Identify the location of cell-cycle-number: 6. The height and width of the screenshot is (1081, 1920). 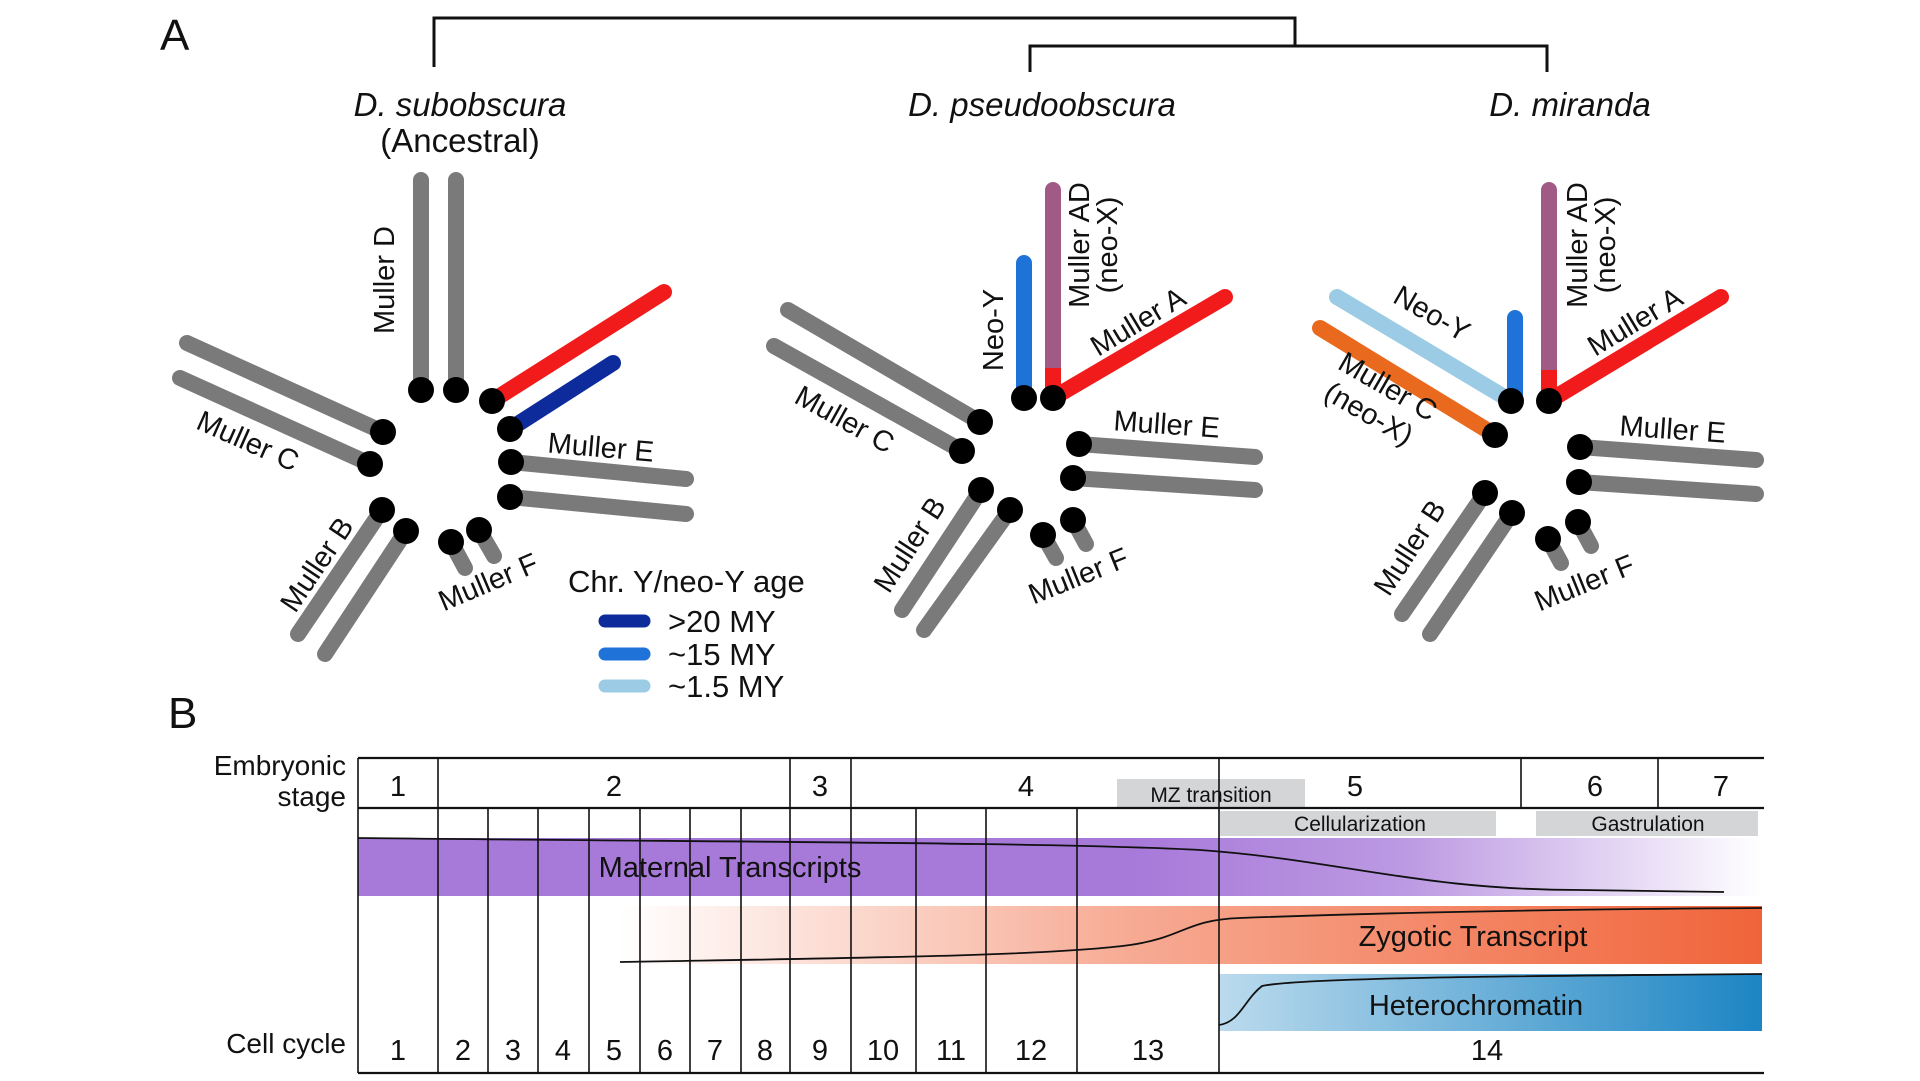
(665, 1051).